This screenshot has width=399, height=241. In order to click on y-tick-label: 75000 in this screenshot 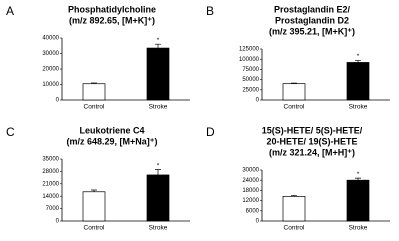, I will do `click(250, 70)`.